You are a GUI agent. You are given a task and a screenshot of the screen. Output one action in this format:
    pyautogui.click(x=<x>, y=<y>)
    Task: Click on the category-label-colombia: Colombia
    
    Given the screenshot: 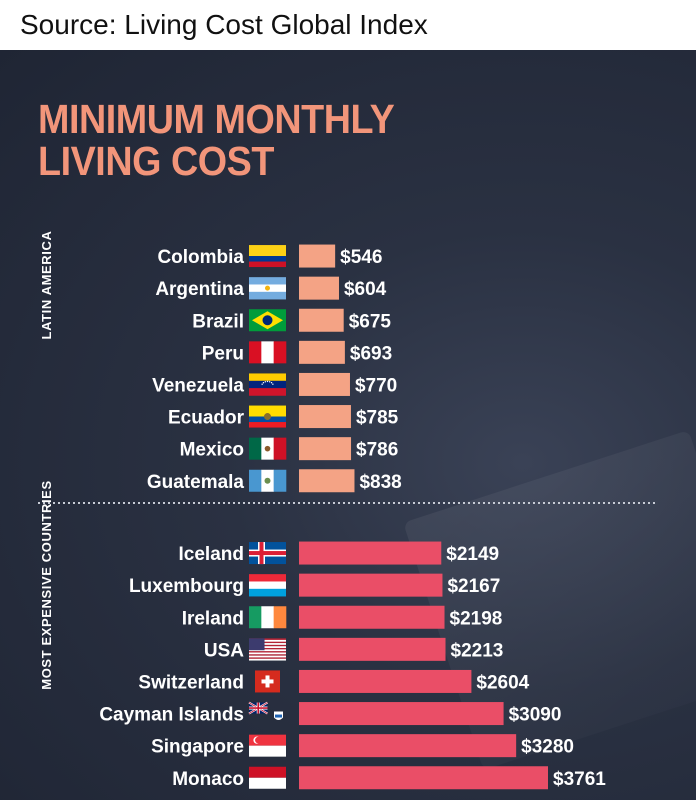 What is the action you would take?
    pyautogui.click(x=200, y=257)
    